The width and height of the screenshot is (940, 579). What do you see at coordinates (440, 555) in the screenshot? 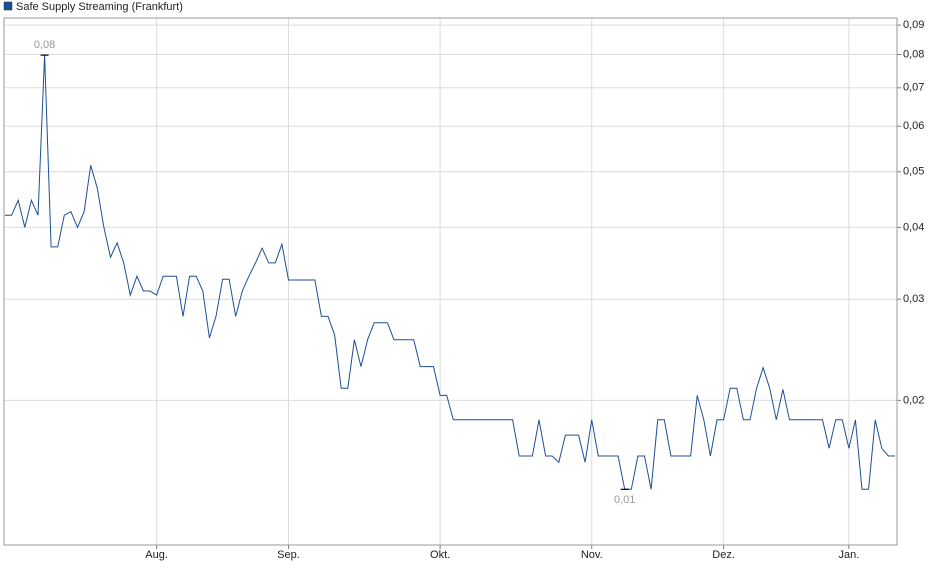
I see `x-tick-label: Okt.` at bounding box center [440, 555].